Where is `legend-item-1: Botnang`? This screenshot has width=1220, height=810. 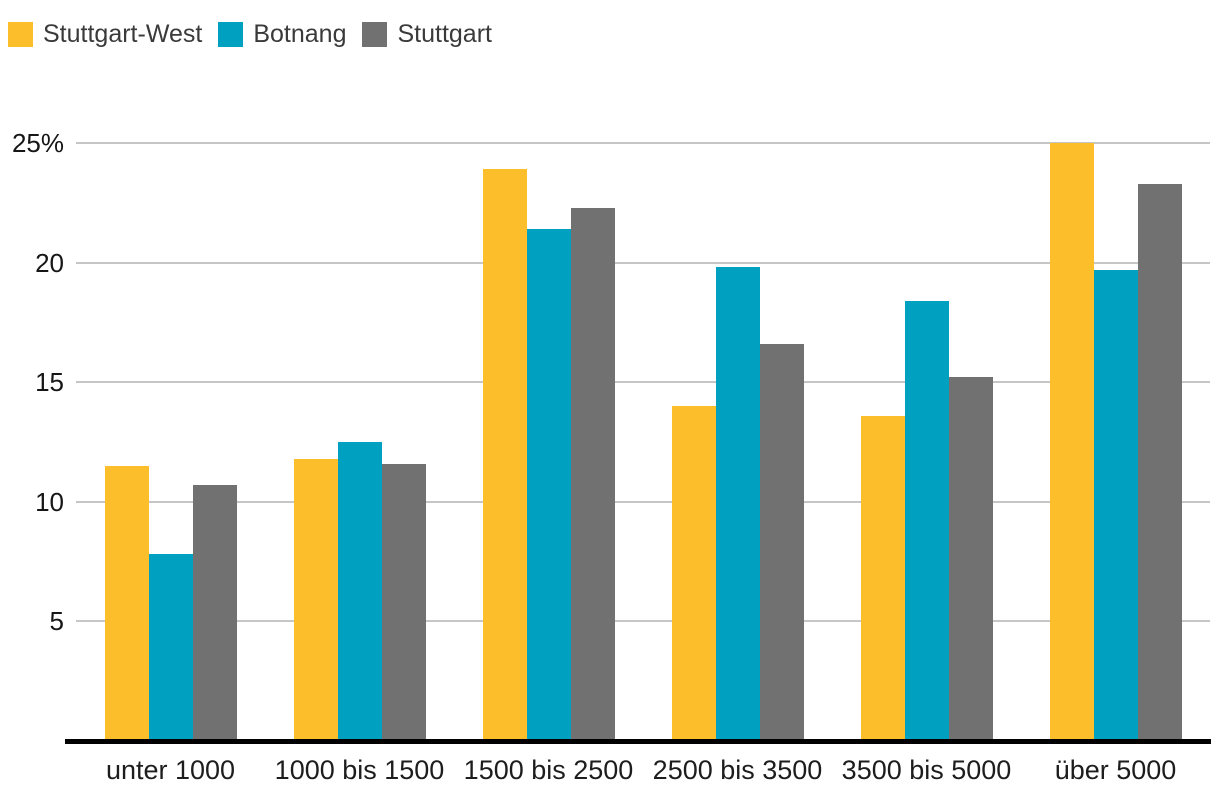 legend-item-1: Botnang is located at coordinates (282, 34).